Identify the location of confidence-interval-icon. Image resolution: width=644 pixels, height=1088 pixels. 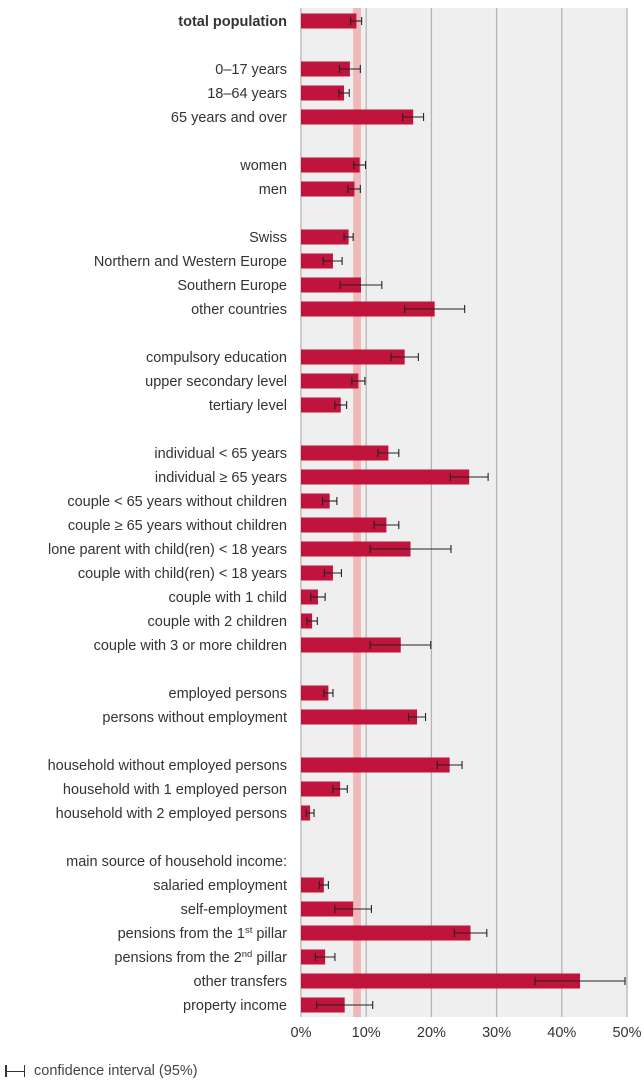
(15, 1071).